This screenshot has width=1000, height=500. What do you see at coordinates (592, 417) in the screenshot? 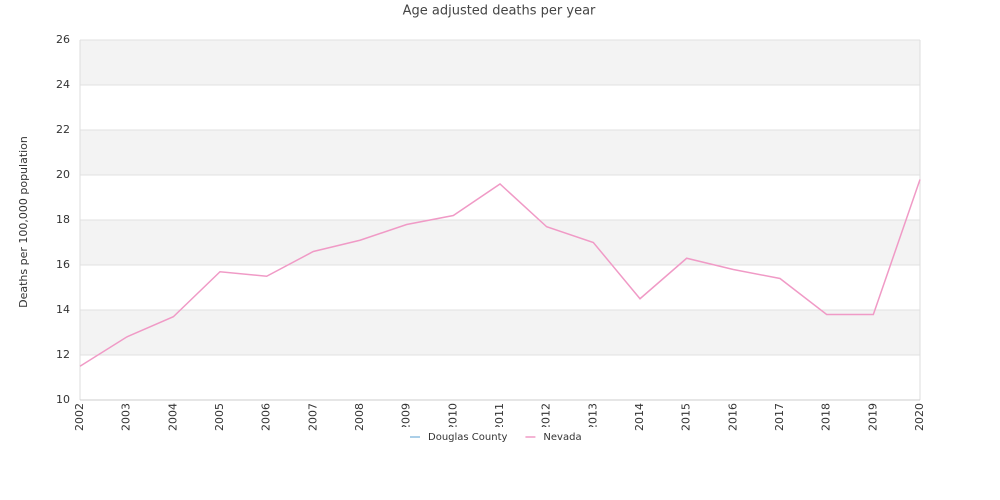
I see `x-tick-label: 2013` at bounding box center [592, 417].